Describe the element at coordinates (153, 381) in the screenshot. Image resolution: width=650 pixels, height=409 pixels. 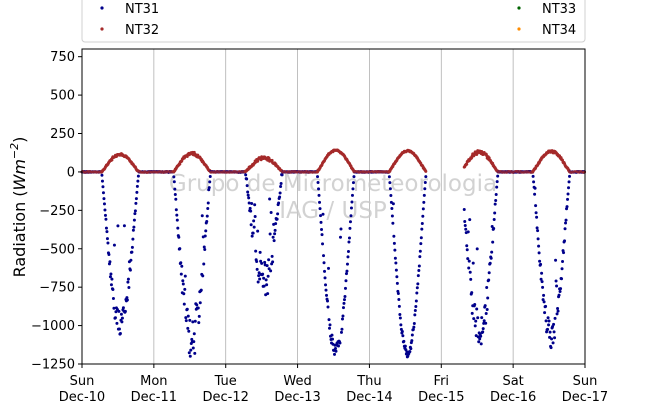
I see `x-tick-day: Mon` at that location.